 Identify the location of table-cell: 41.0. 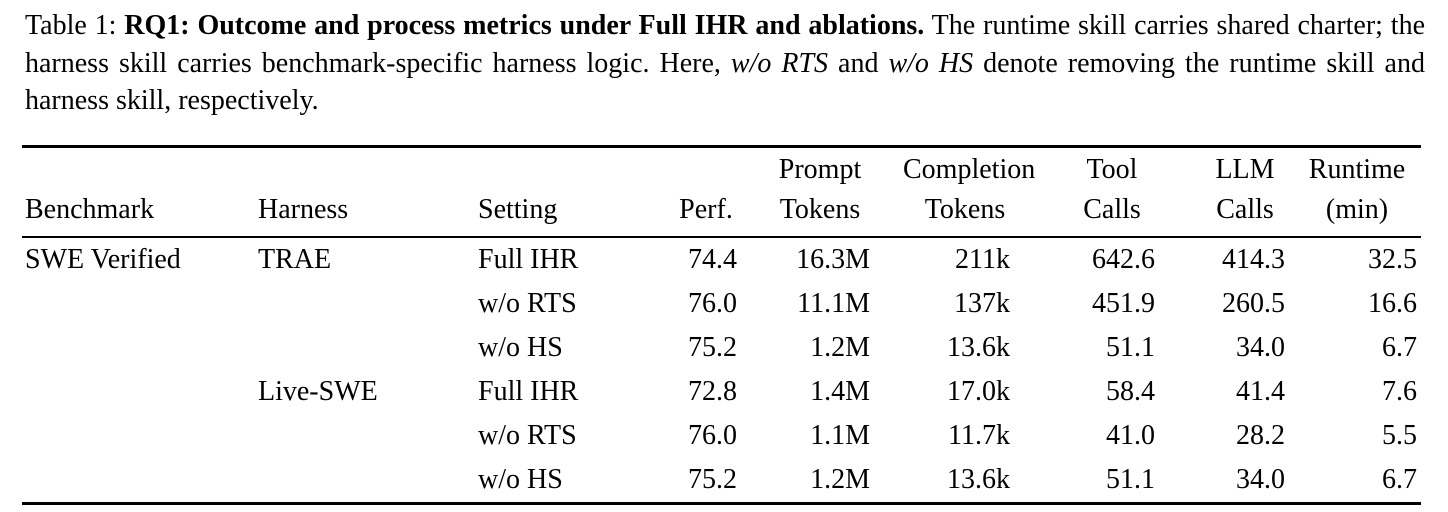
(1130, 435).